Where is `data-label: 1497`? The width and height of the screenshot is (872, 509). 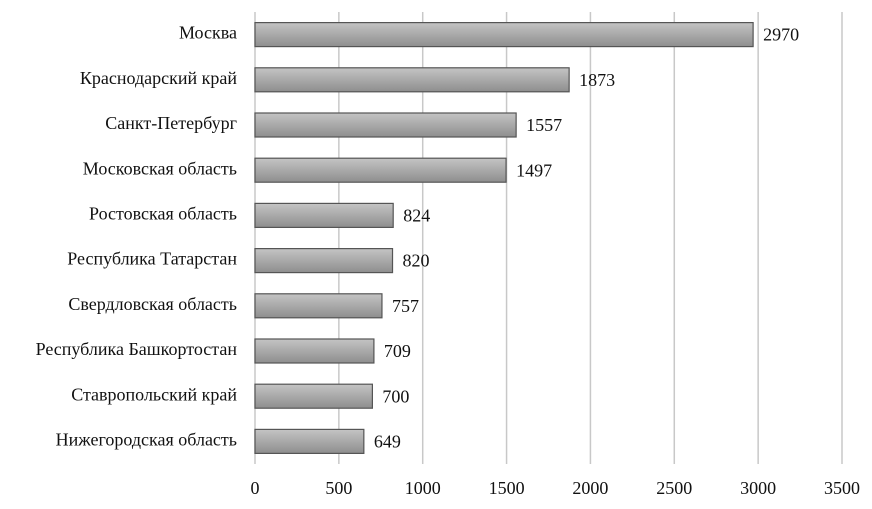
data-label: 1497 is located at coordinates (534, 170).